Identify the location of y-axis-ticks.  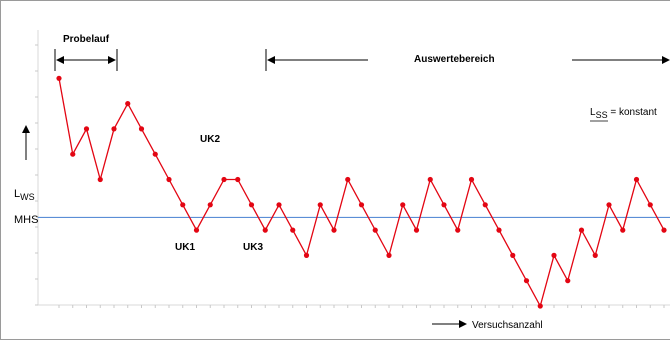
(36, 175).